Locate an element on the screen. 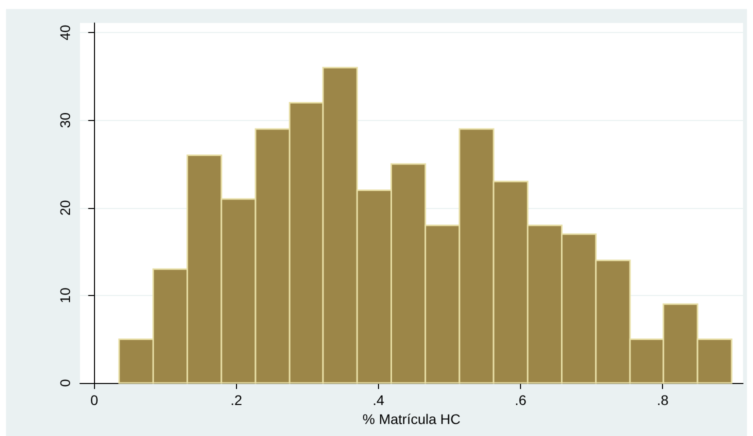 This screenshot has width=753, height=436. x-tick-label: 0 is located at coordinates (94, 400).